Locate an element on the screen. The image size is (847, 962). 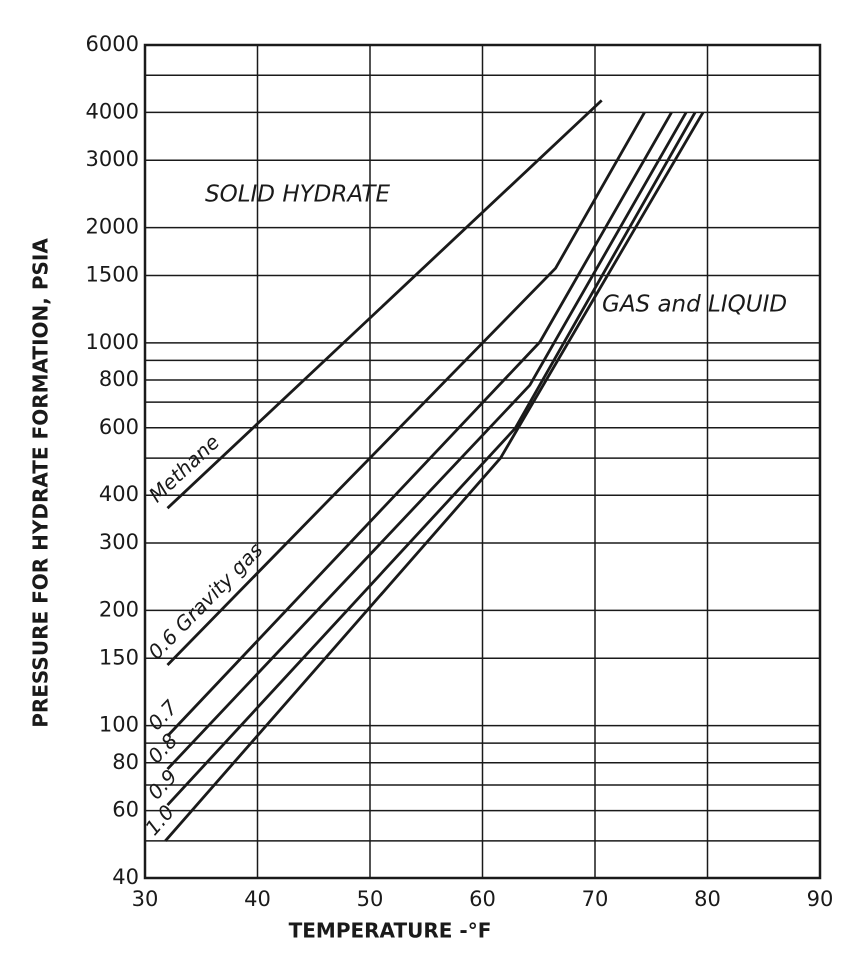
annotation: GAS and LIQUID is located at coordinates (694, 305).